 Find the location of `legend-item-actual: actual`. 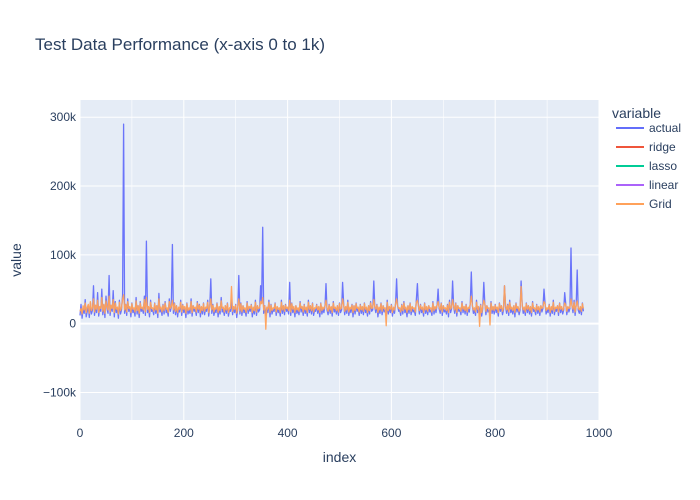

legend-item-actual: actual is located at coordinates (665, 128).